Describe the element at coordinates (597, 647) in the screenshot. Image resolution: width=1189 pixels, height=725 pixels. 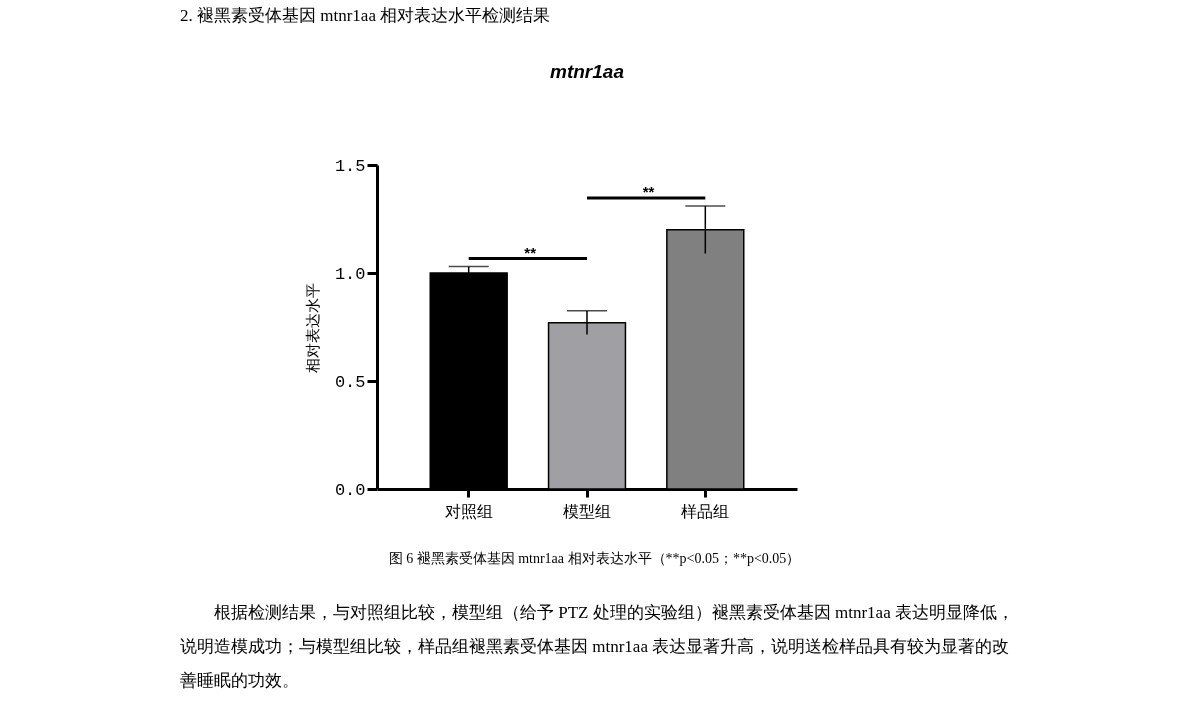
I see `text: 根据检测结果，与对照组比较，模型组（给予 PTZ 处理的实验组）褪黑素受体基因 mtnr1aa 表达明显降低，说明造模成功；与模型组比较，样品组褪黑素受体基因 mtnr1aa 表达显著升高，说明送检样品具有较为显著的改善睡眠的功效。` at that location.